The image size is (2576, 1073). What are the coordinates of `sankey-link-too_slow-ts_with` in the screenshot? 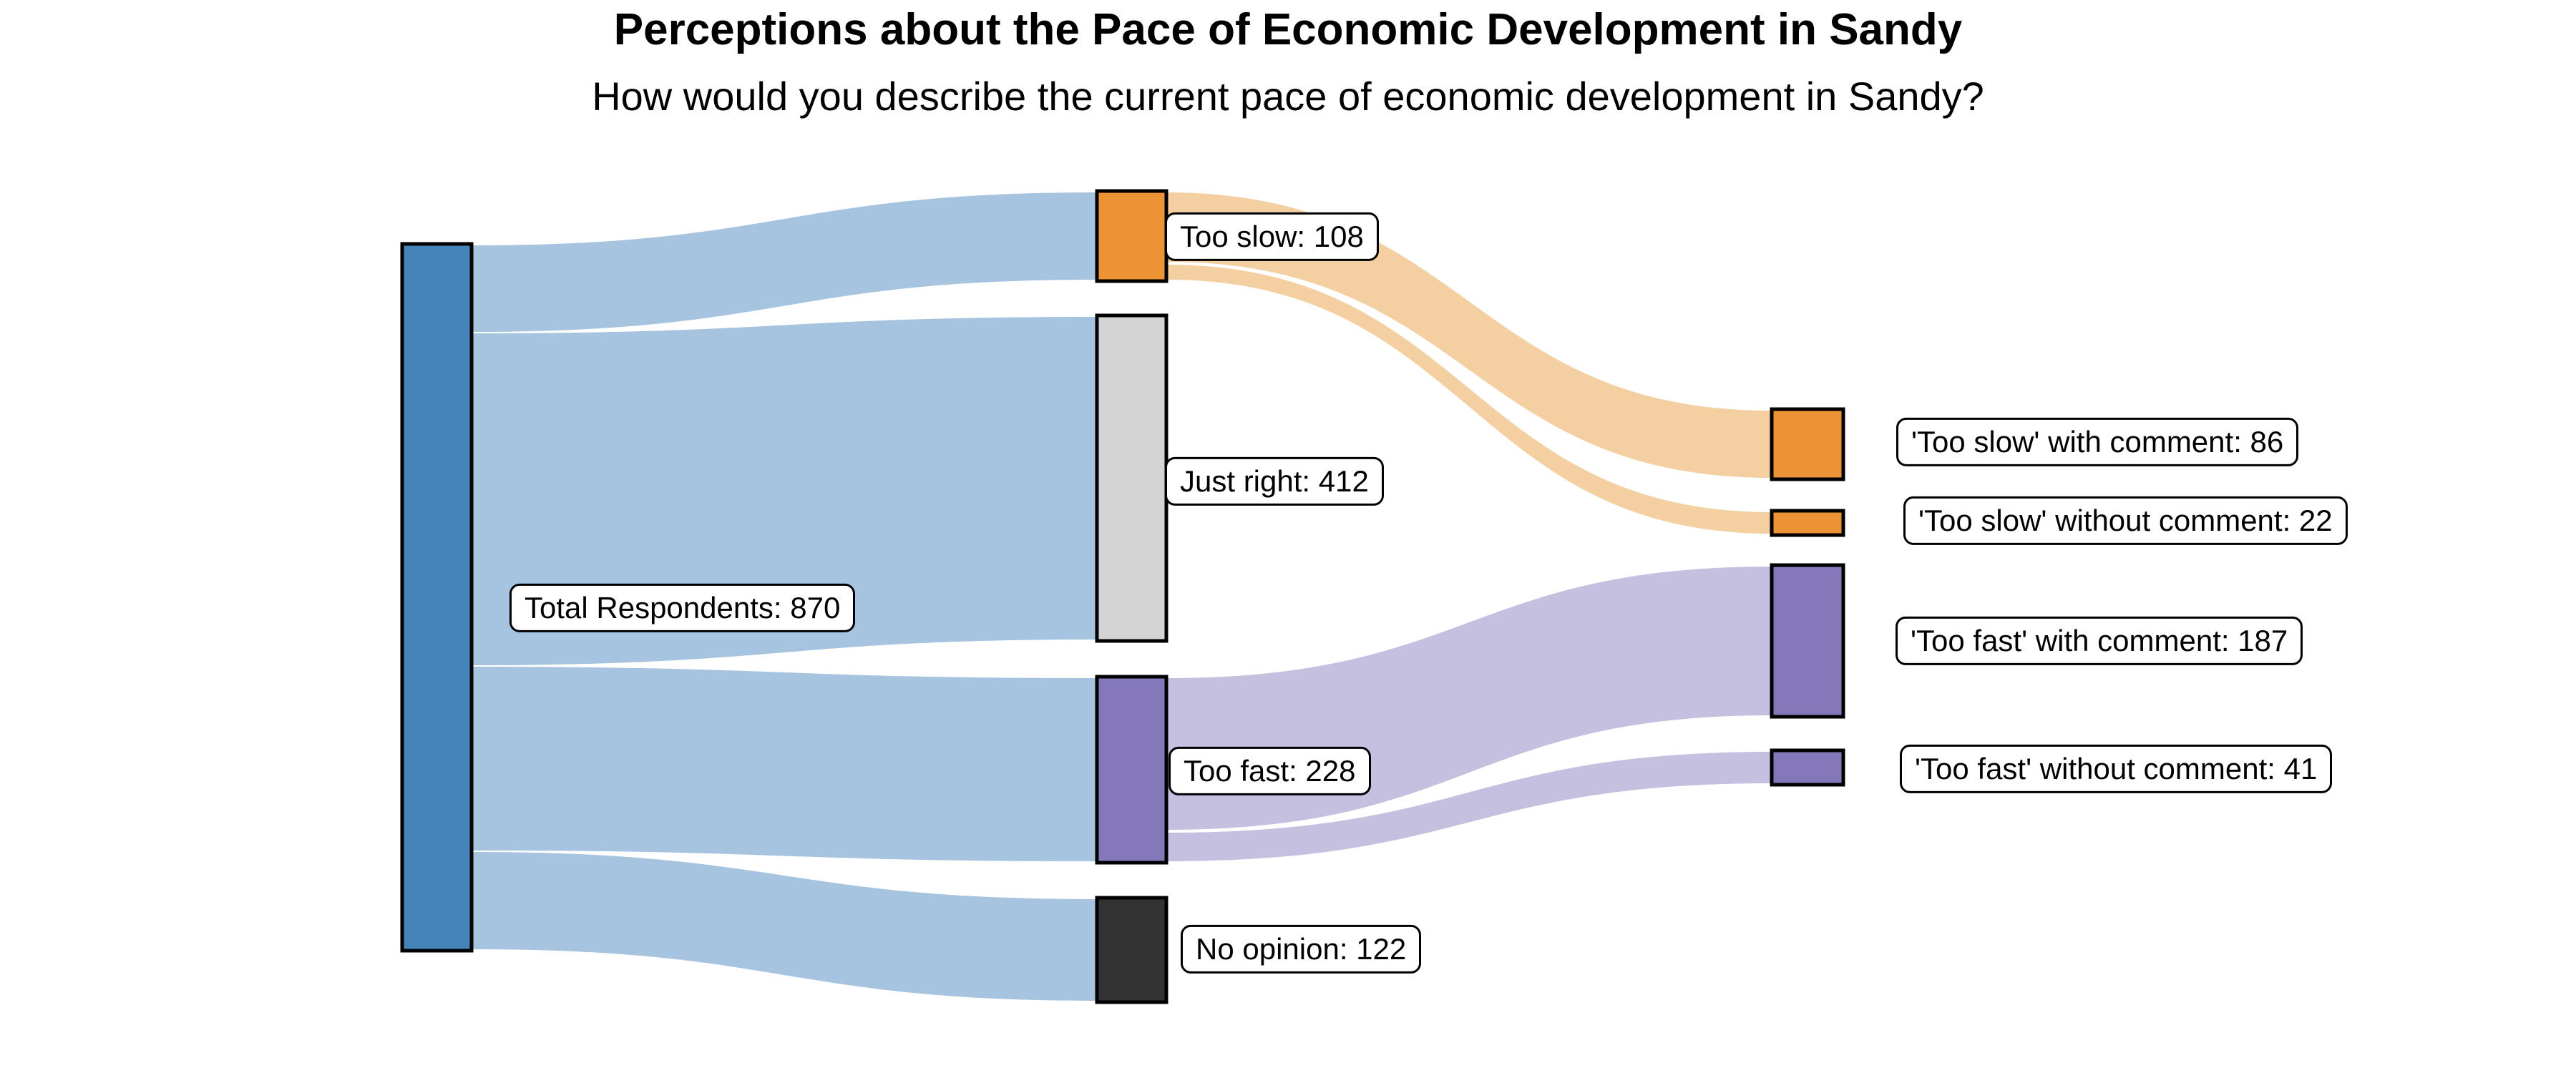 It's located at (1469, 335).